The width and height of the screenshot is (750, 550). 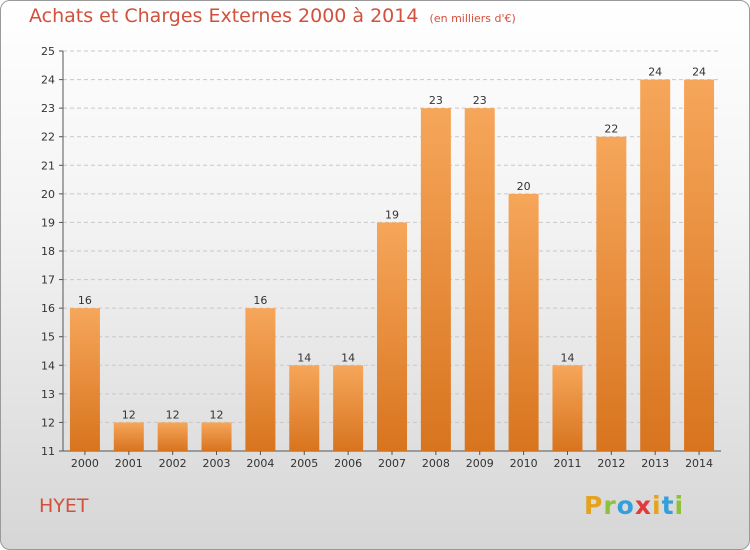 I want to click on x-tick-label: 2013, so click(x=655, y=463).